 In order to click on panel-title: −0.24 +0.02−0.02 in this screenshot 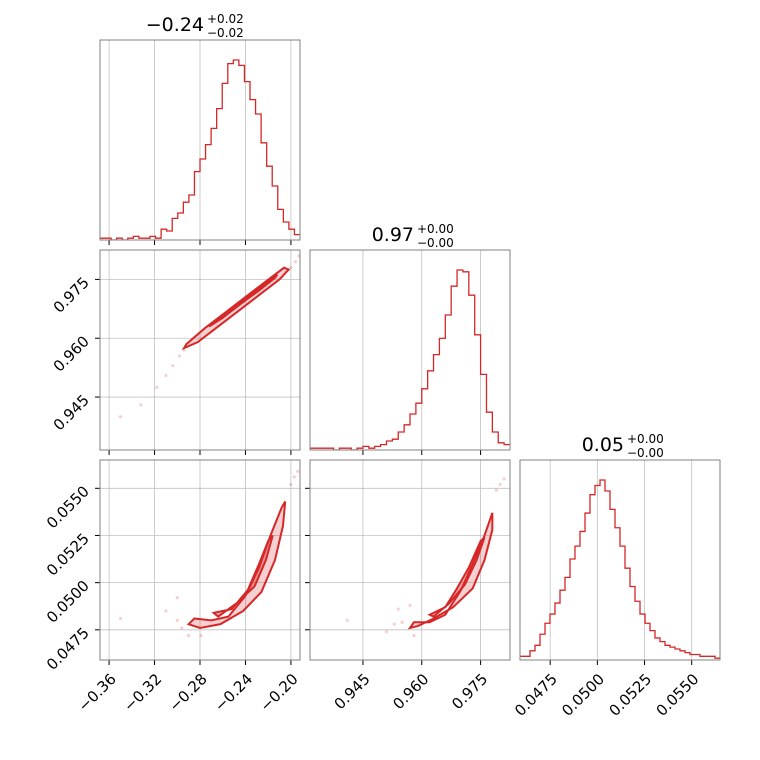, I will do `click(195, 26)`.